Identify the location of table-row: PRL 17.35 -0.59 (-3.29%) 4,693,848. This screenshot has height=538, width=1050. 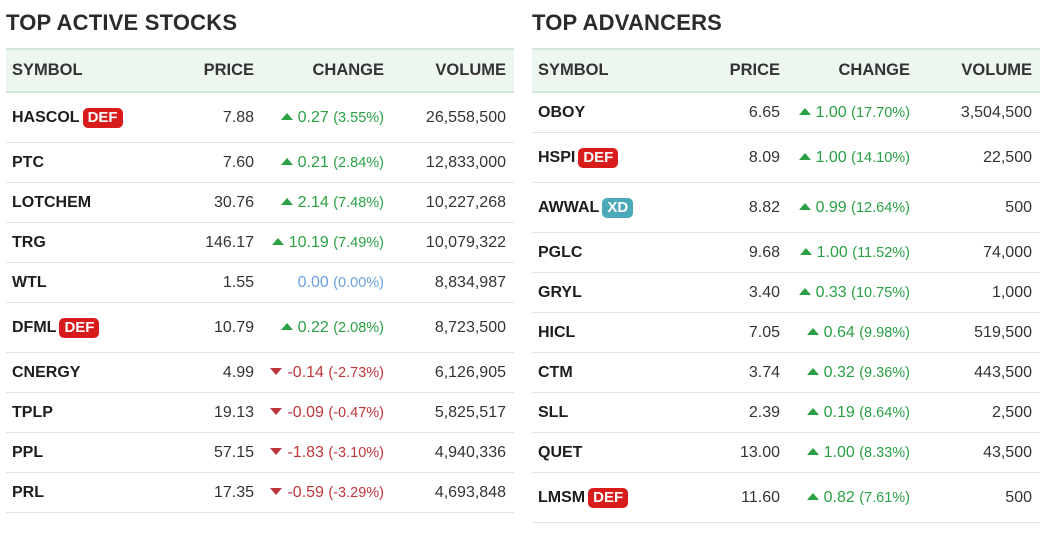
(260, 493).